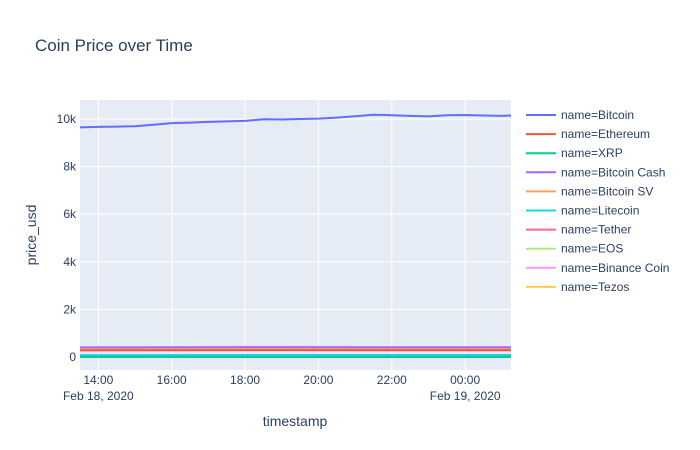 This screenshot has width=700, height=450. What do you see at coordinates (465, 380) in the screenshot?
I see `x-tick-label: 00:00` at bounding box center [465, 380].